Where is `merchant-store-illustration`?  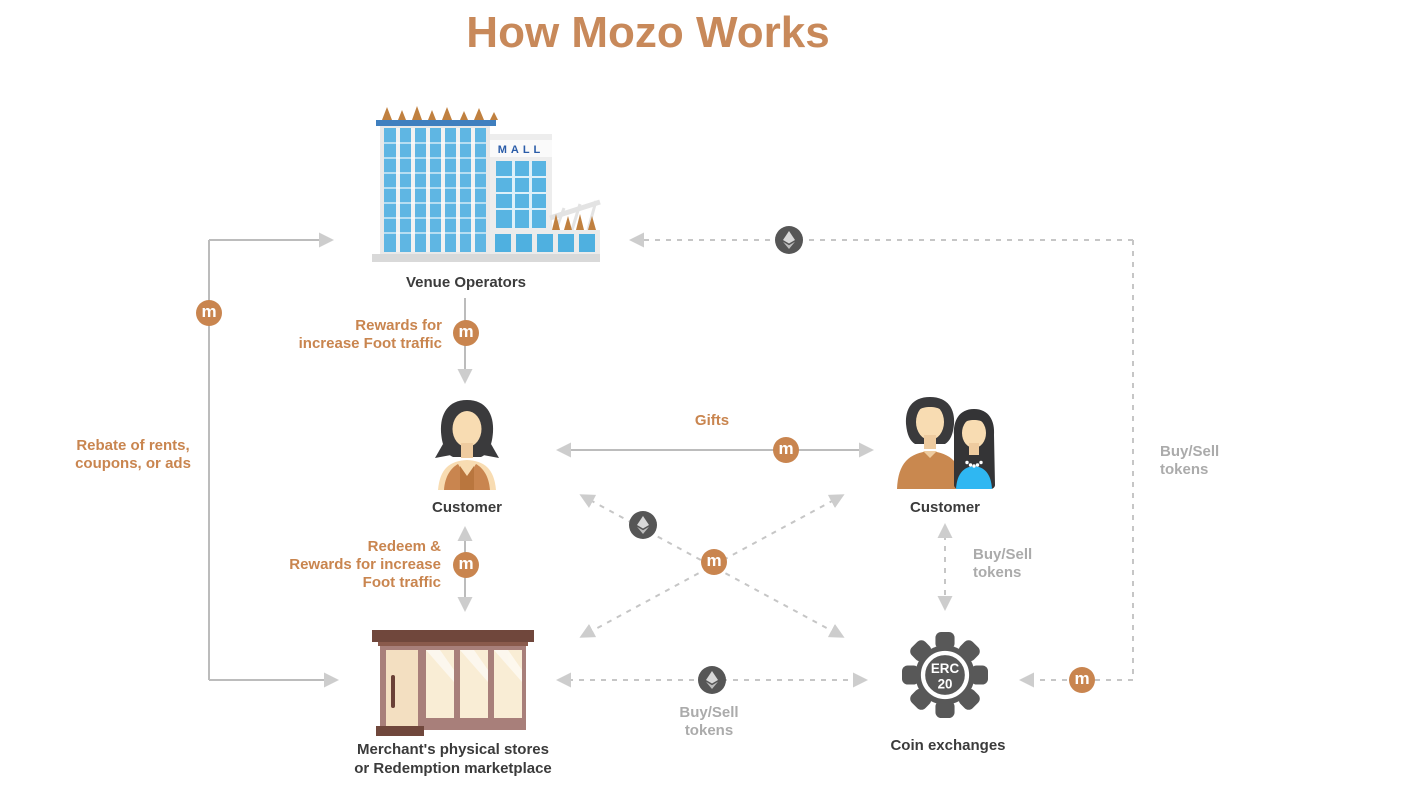 merchant-store-illustration is located at coordinates (453, 683).